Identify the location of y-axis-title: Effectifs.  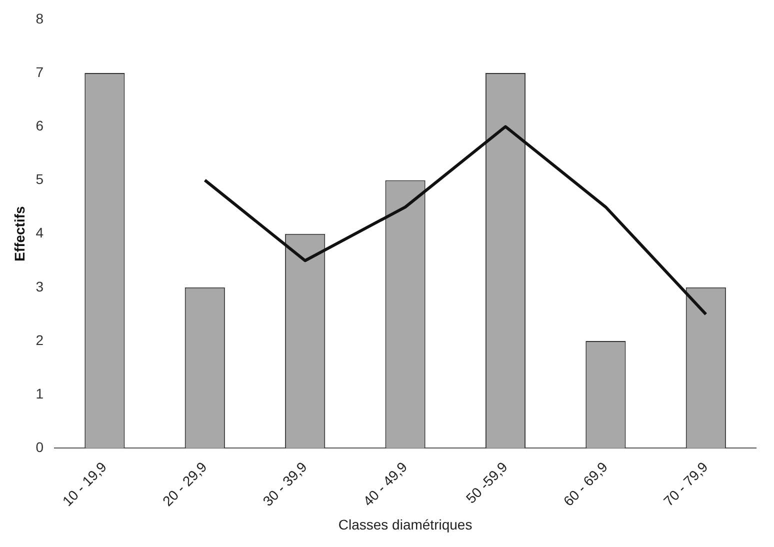
(19, 234).